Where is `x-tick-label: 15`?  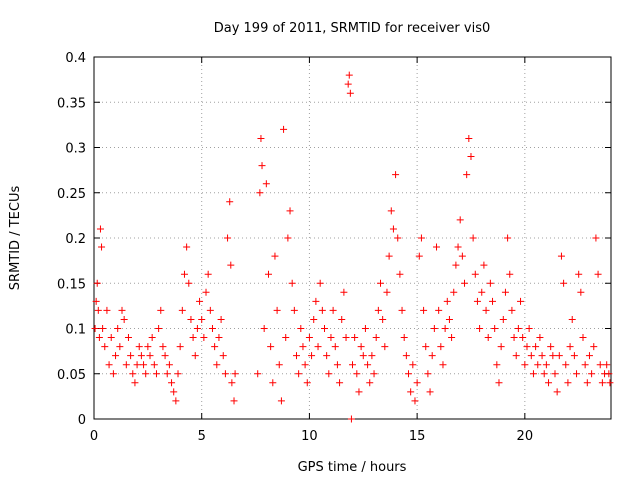
x-tick-label: 15 is located at coordinates (417, 436).